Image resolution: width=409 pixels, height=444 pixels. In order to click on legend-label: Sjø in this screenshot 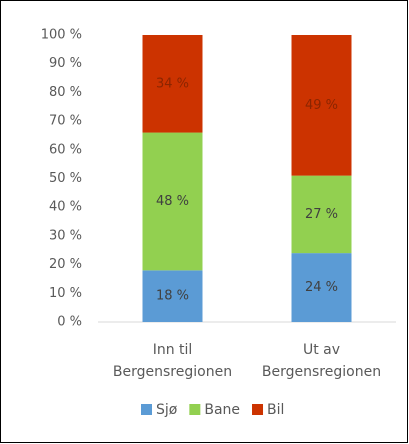, I will do `click(167, 410)`.